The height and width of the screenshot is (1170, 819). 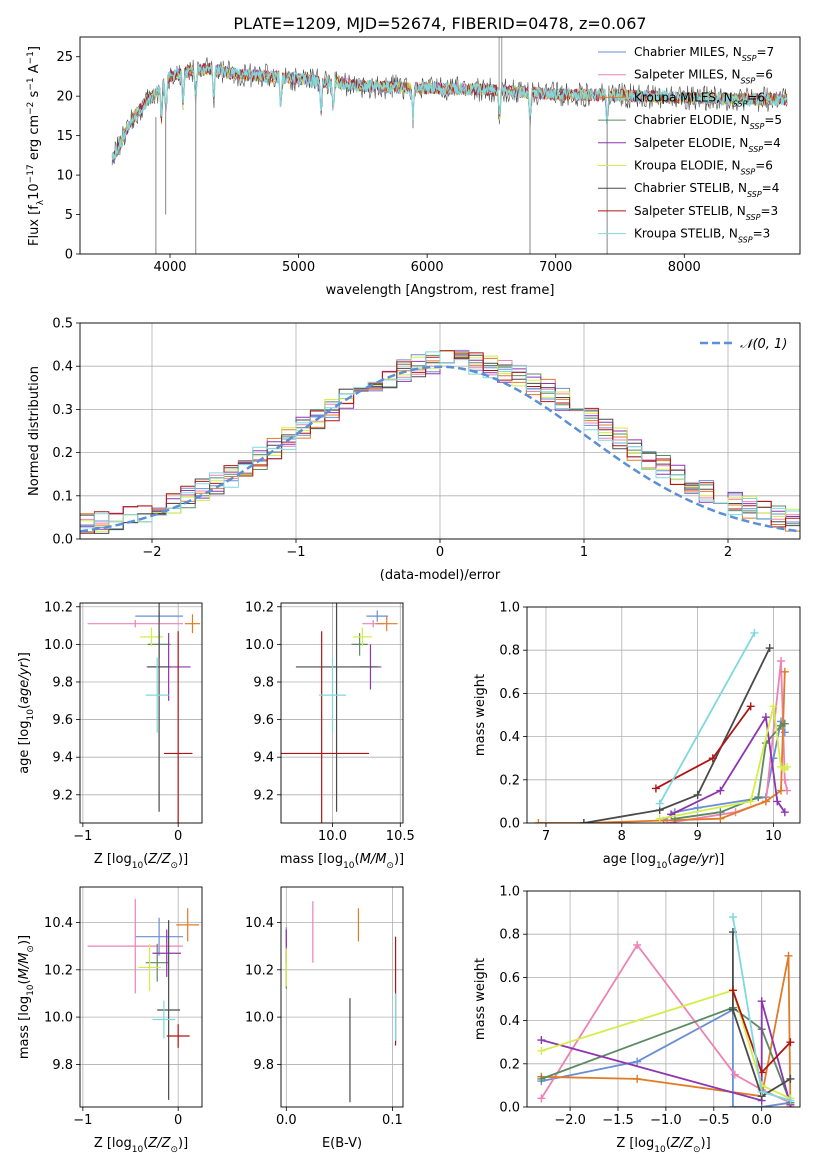 What do you see at coordinates (509, 824) in the screenshot?
I see `y-tick-label: 0.0` at bounding box center [509, 824].